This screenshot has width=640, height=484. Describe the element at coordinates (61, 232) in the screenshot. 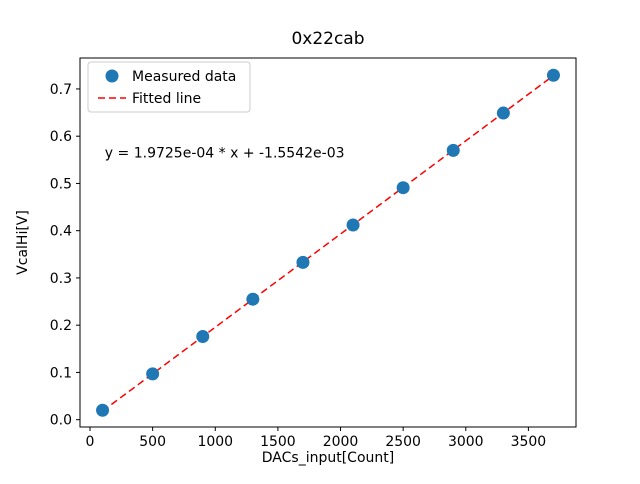

I see `y-axis-tick-label: 0.4` at that location.